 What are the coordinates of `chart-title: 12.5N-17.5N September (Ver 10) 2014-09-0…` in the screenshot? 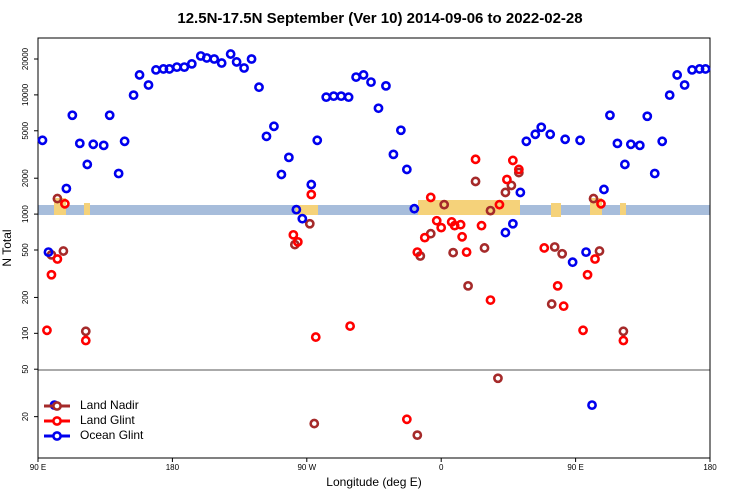 It's located at (379, 18).